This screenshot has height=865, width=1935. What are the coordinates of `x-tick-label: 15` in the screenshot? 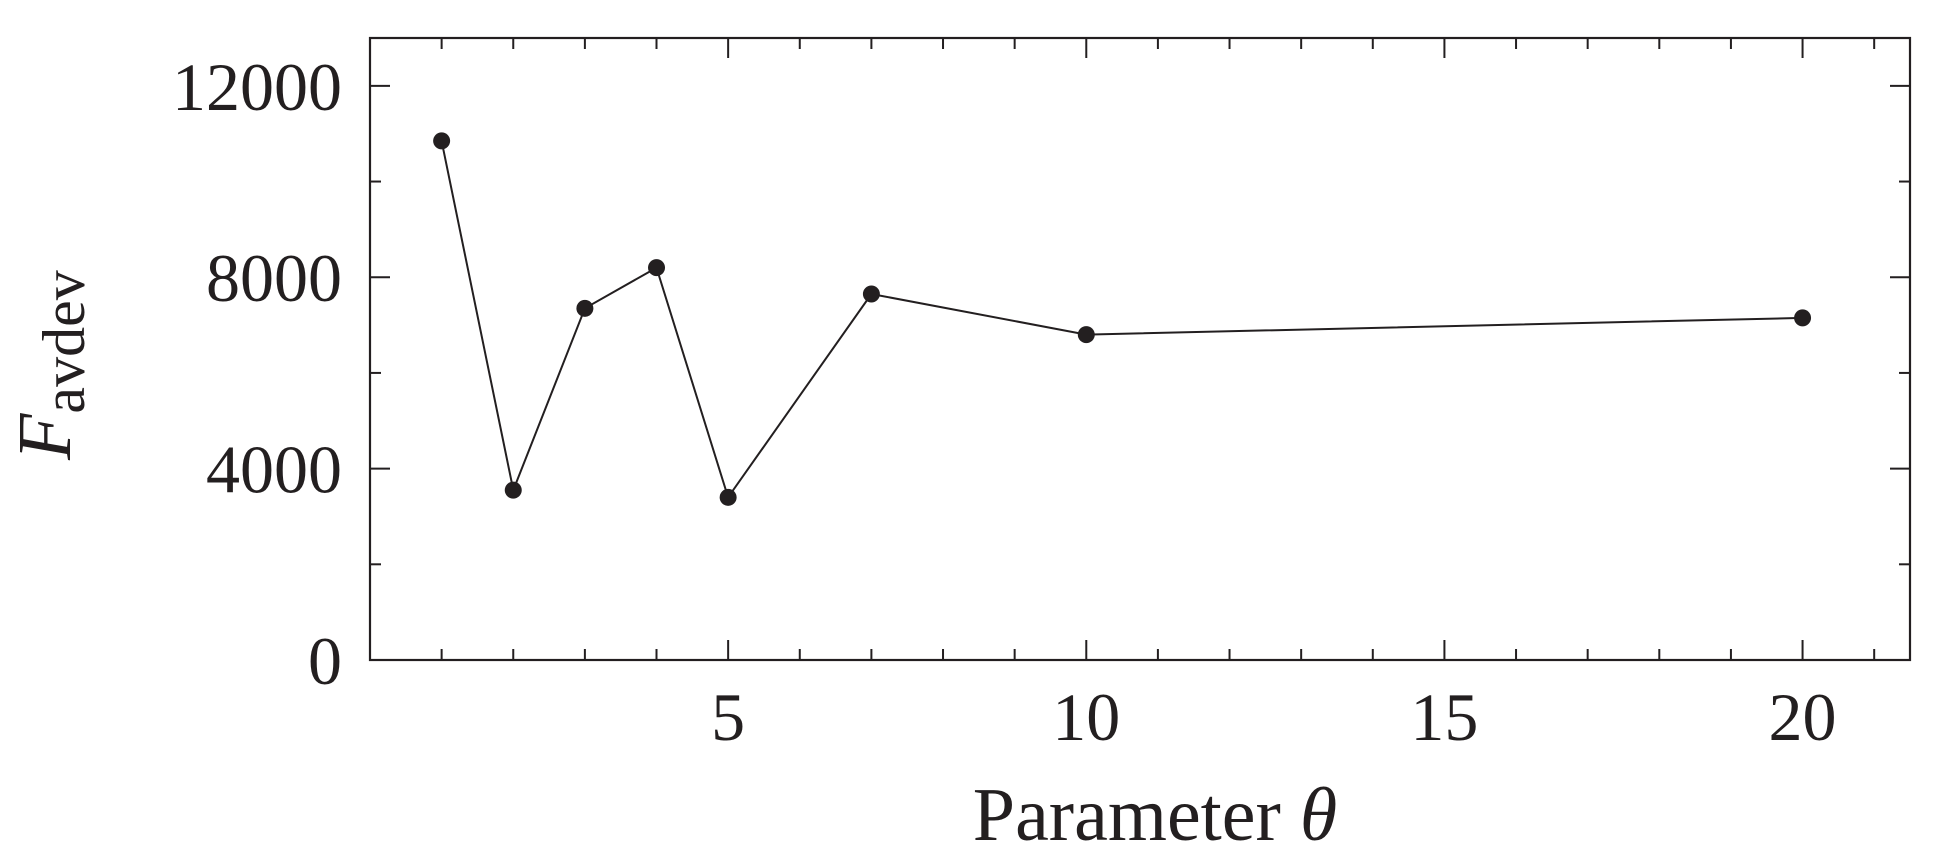 It's located at (1444, 717).